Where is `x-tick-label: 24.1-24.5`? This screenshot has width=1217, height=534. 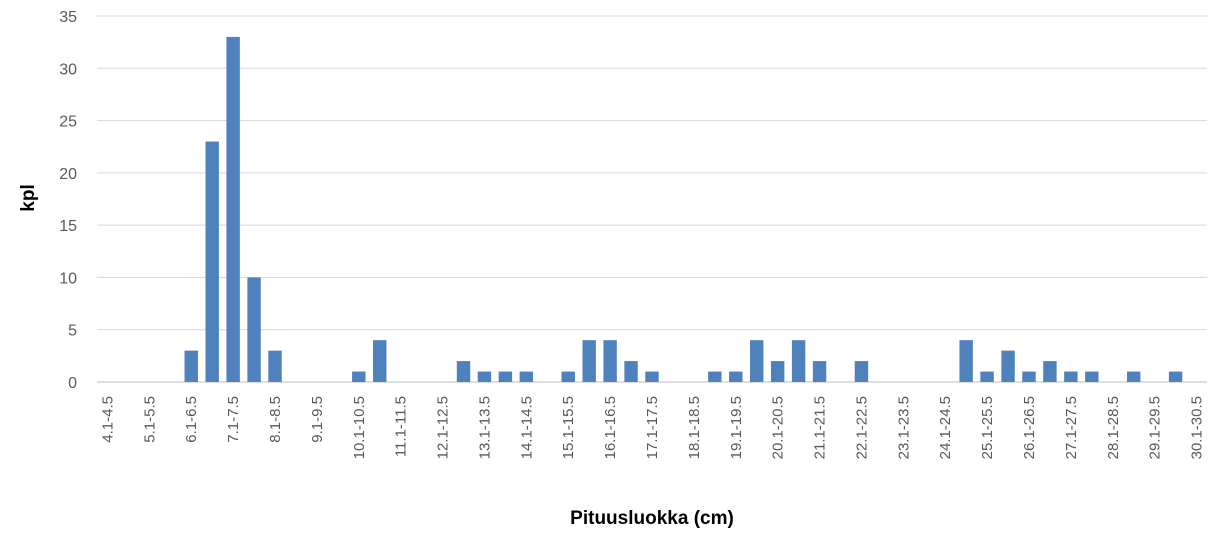 x-tick-label: 24.1-24.5 is located at coordinates (945, 427).